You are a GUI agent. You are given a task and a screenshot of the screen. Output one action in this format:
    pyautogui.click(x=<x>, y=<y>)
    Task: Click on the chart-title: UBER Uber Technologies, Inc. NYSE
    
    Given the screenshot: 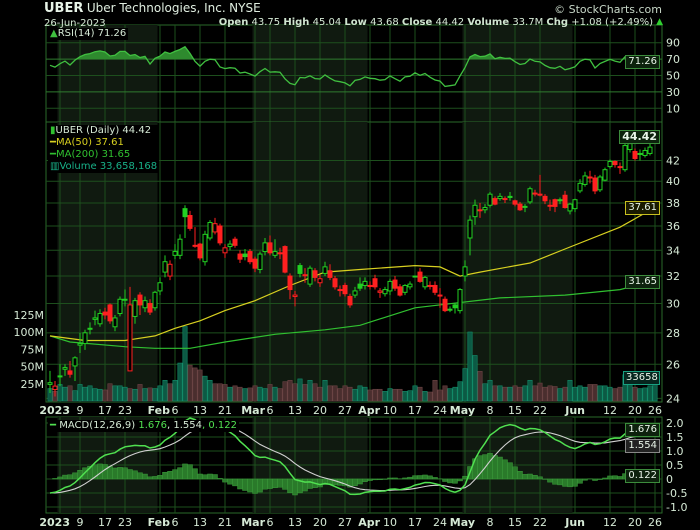 What is the action you would take?
    pyautogui.click(x=152, y=8)
    